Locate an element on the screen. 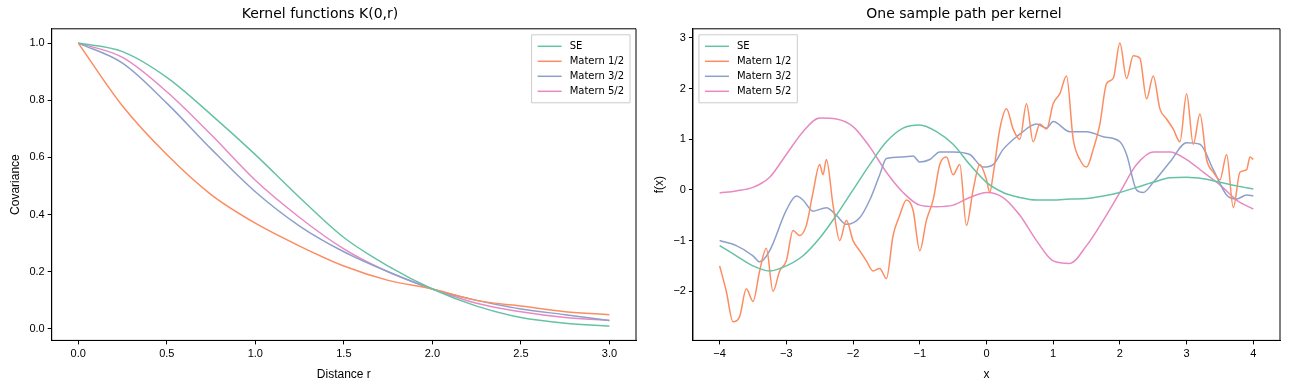 The height and width of the screenshot is (390, 1289). x-tick-label: 1.0 is located at coordinates (255, 353).